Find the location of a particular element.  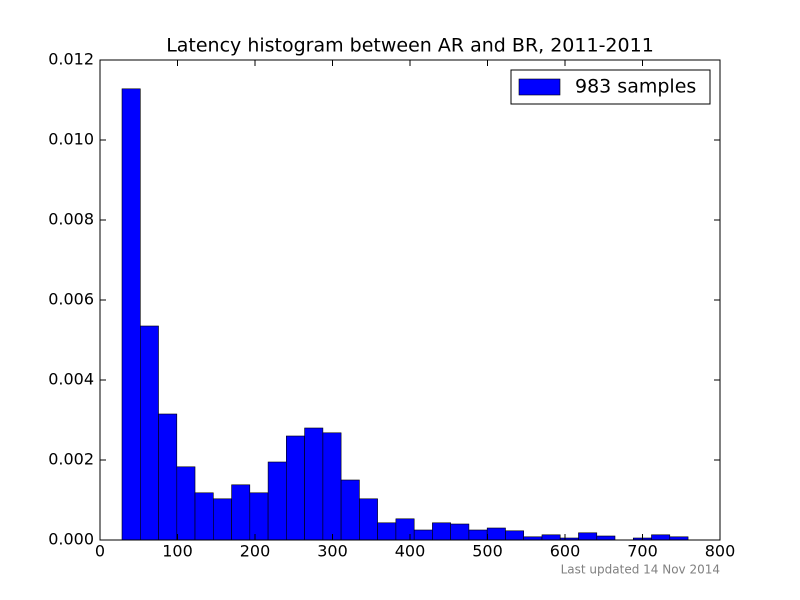

legend-label: 983 samples is located at coordinates (635, 87).